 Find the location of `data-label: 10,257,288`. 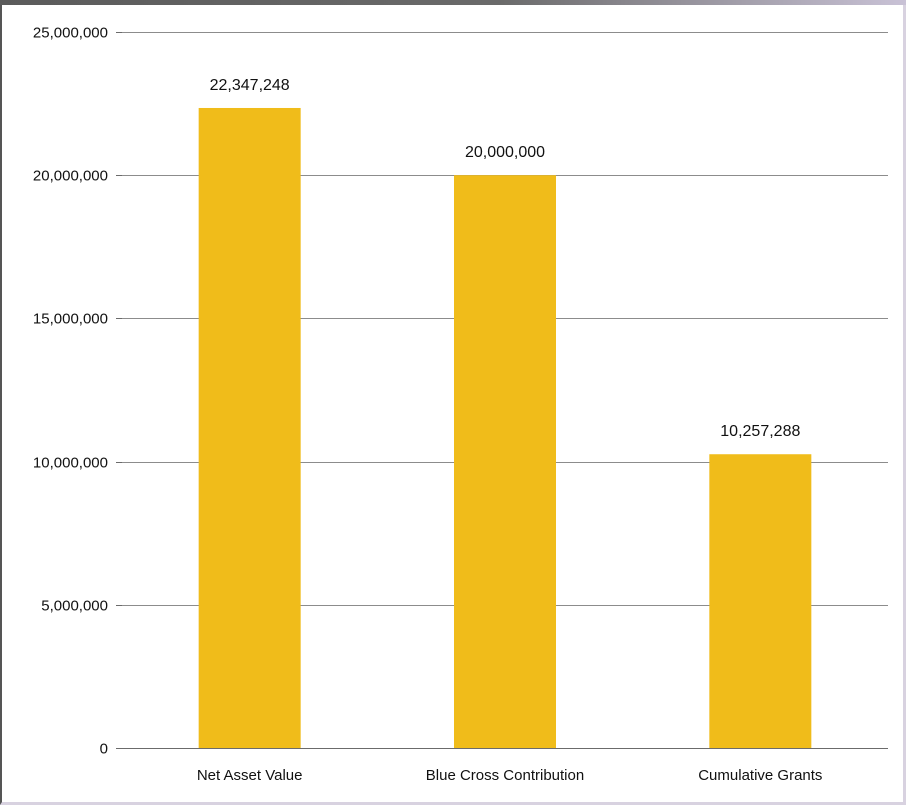

data-label: 10,257,288 is located at coordinates (760, 431).